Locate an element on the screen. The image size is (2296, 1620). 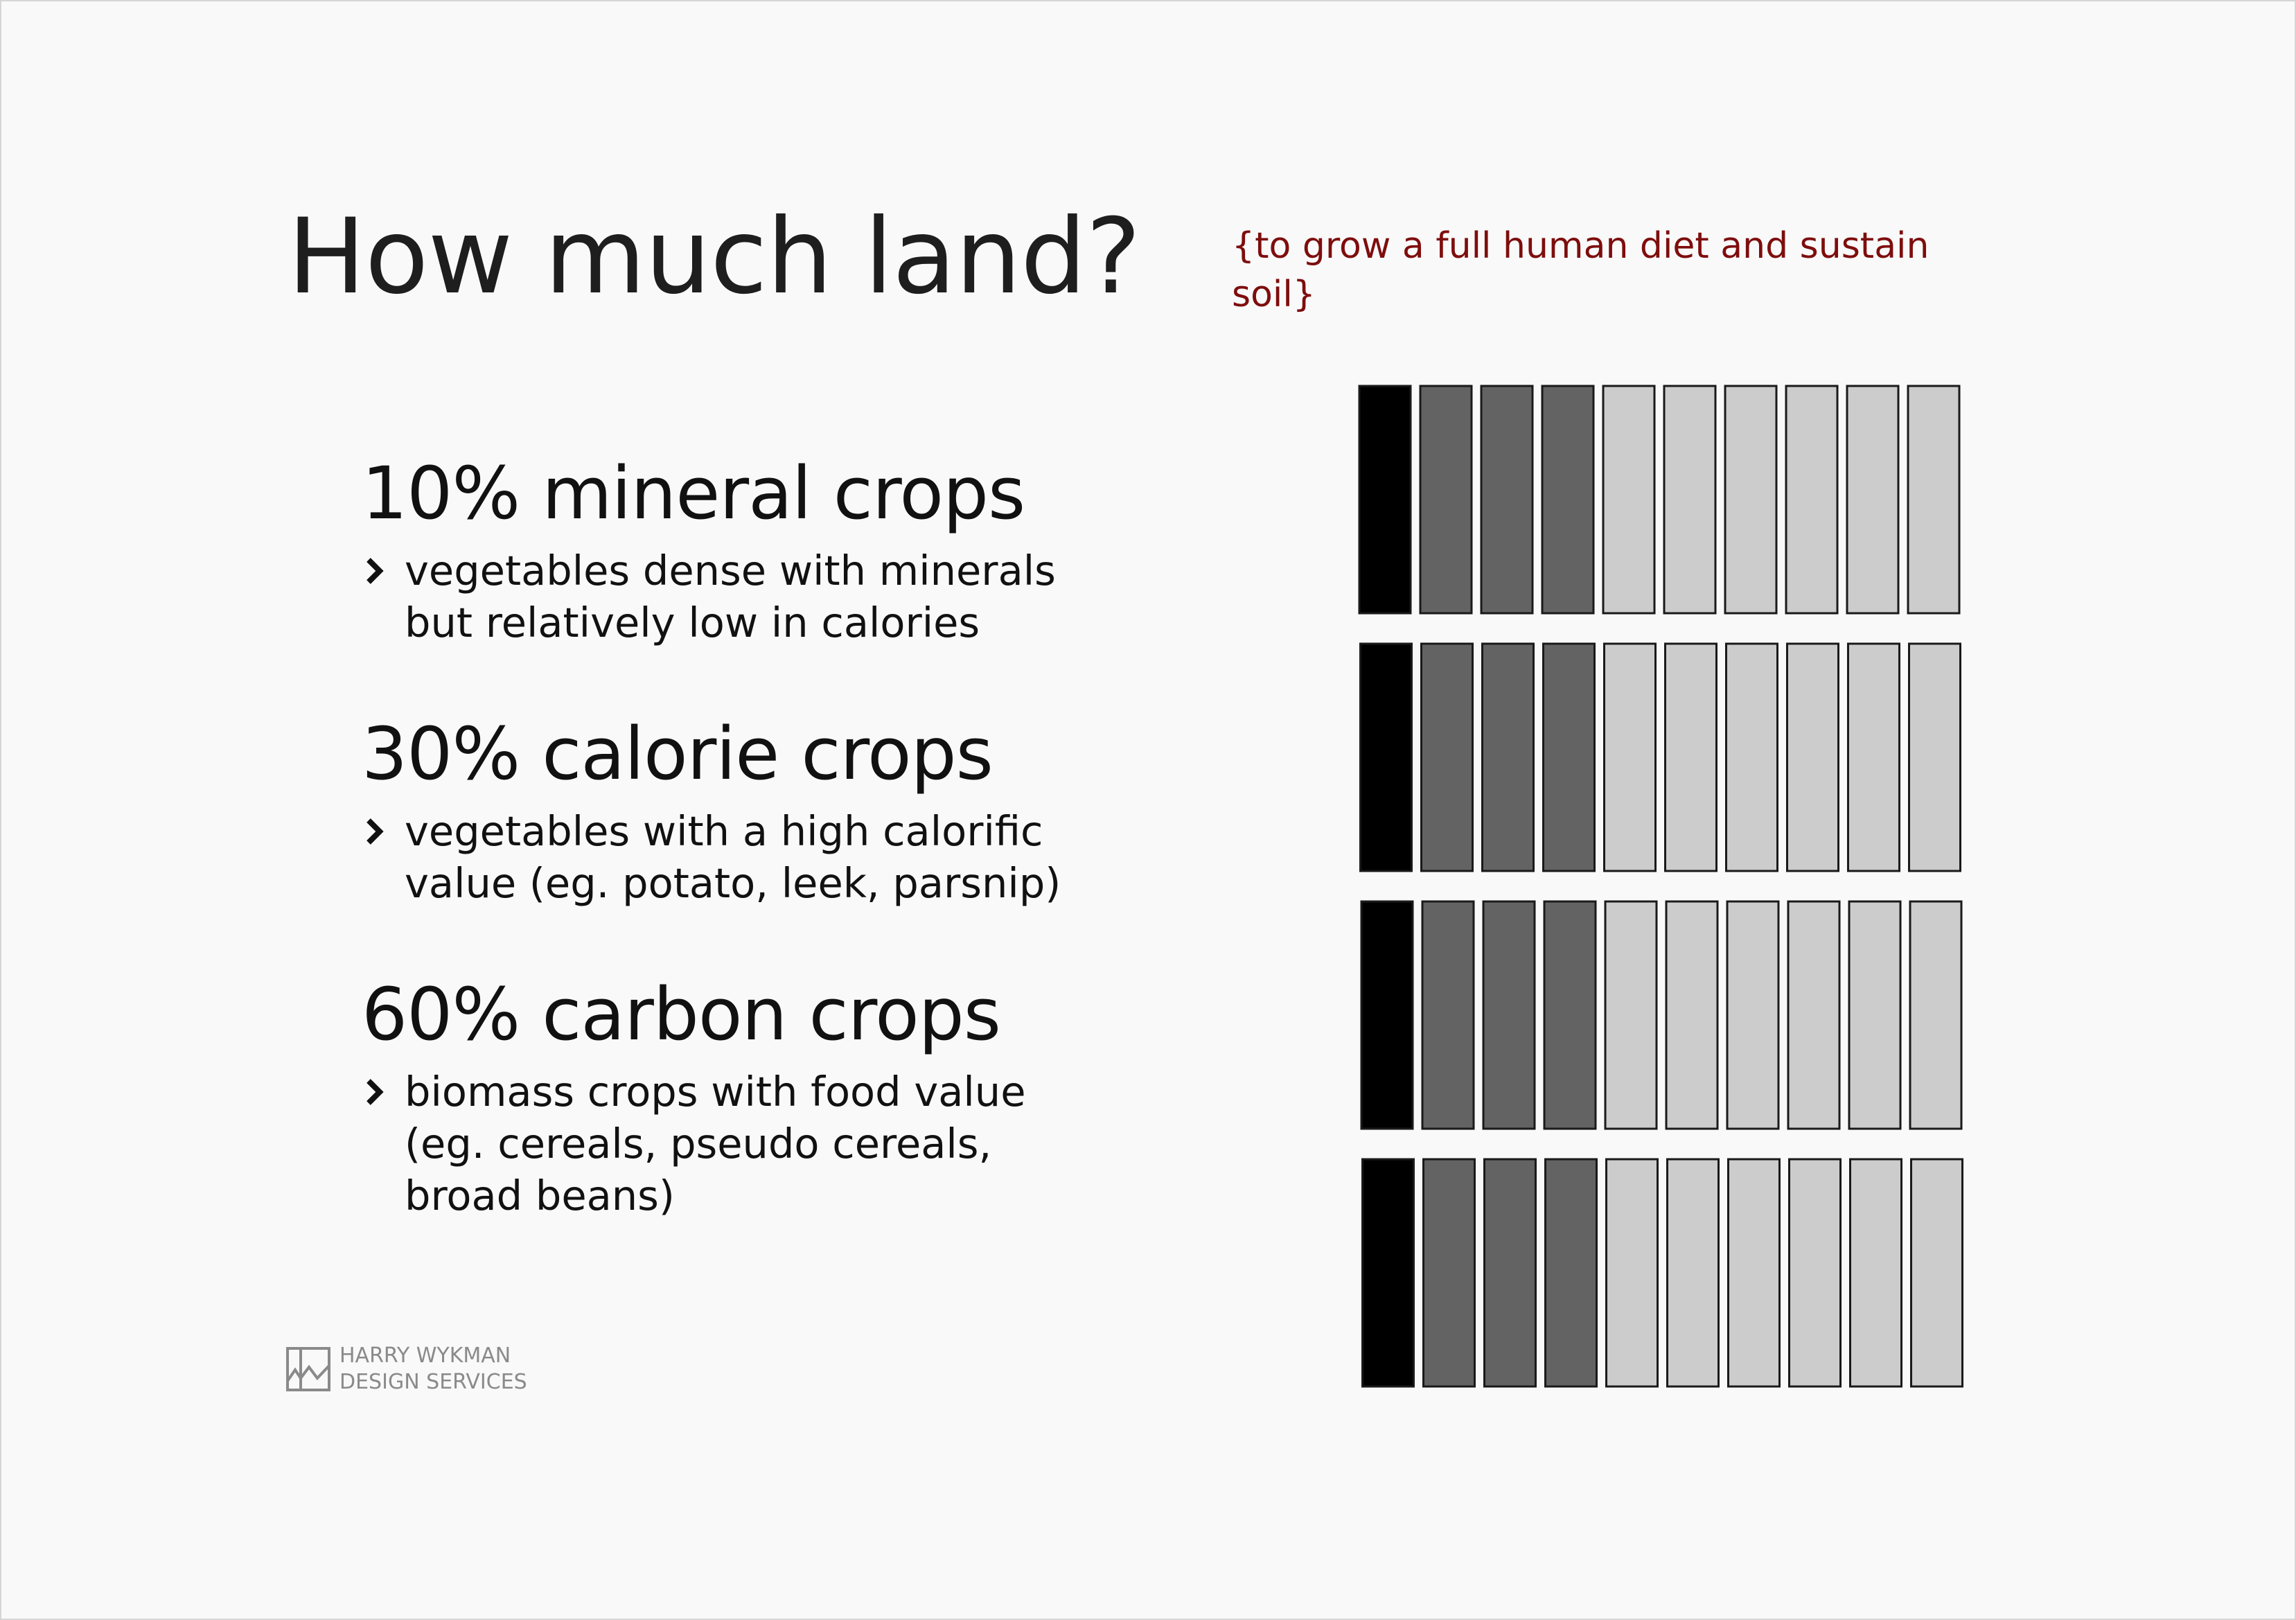
entry-heading: 30% calorie crops is located at coordinates (678, 754).